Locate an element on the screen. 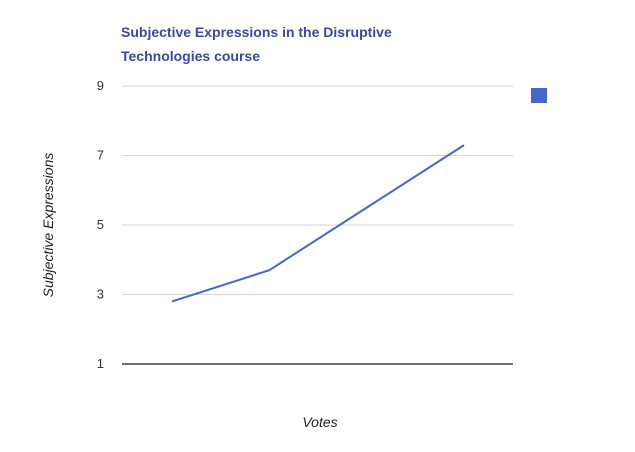 The width and height of the screenshot is (635, 452). y-tick-label: 7 is located at coordinates (100, 155).